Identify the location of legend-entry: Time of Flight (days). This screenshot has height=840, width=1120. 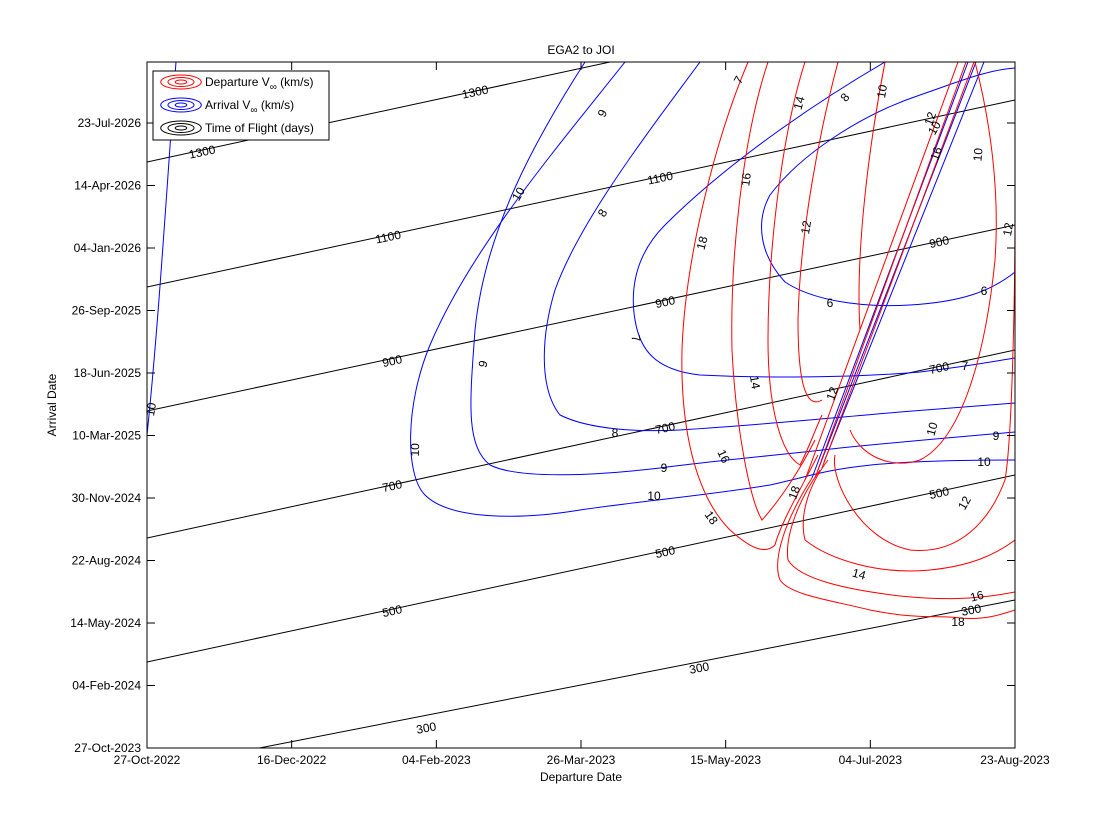
(237, 128).